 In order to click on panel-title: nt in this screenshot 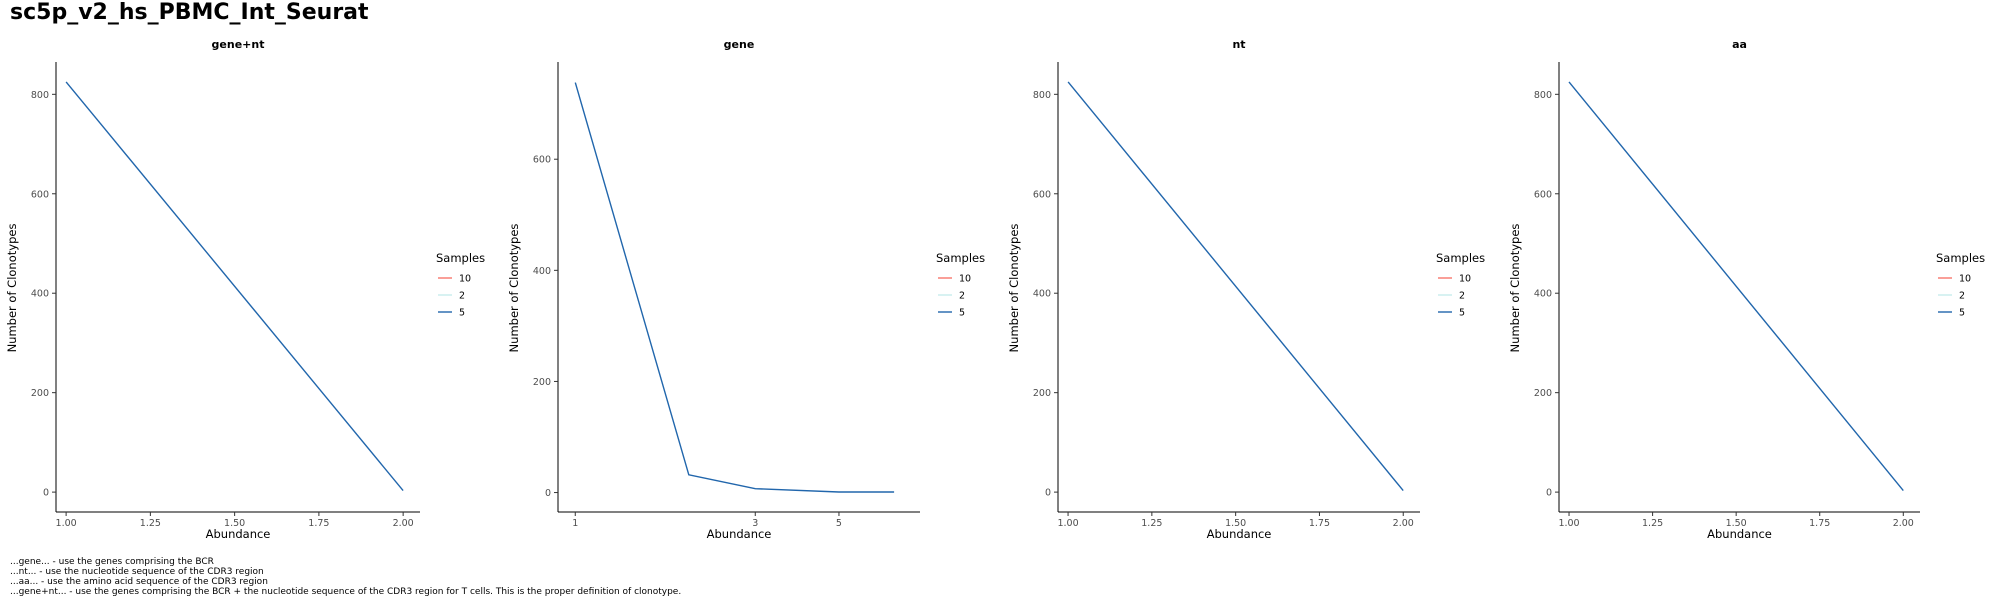, I will do `click(1238, 44)`.